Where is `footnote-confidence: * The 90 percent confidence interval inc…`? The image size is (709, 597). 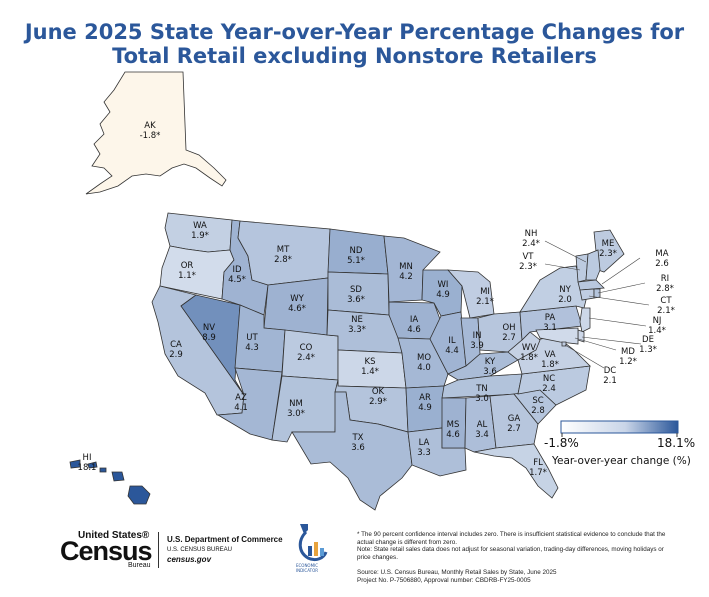
footnote-confidence: * The 90 percent confidence interval inc… is located at coordinates (511, 538).